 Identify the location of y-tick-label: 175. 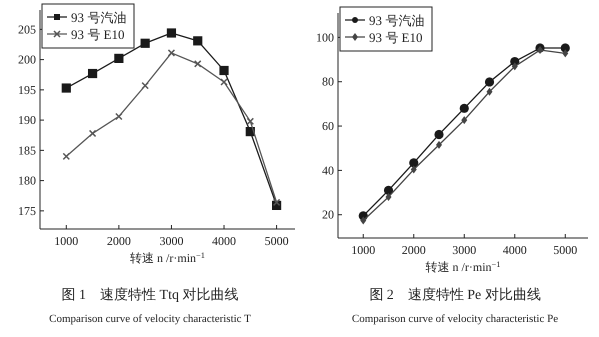
(27, 211).